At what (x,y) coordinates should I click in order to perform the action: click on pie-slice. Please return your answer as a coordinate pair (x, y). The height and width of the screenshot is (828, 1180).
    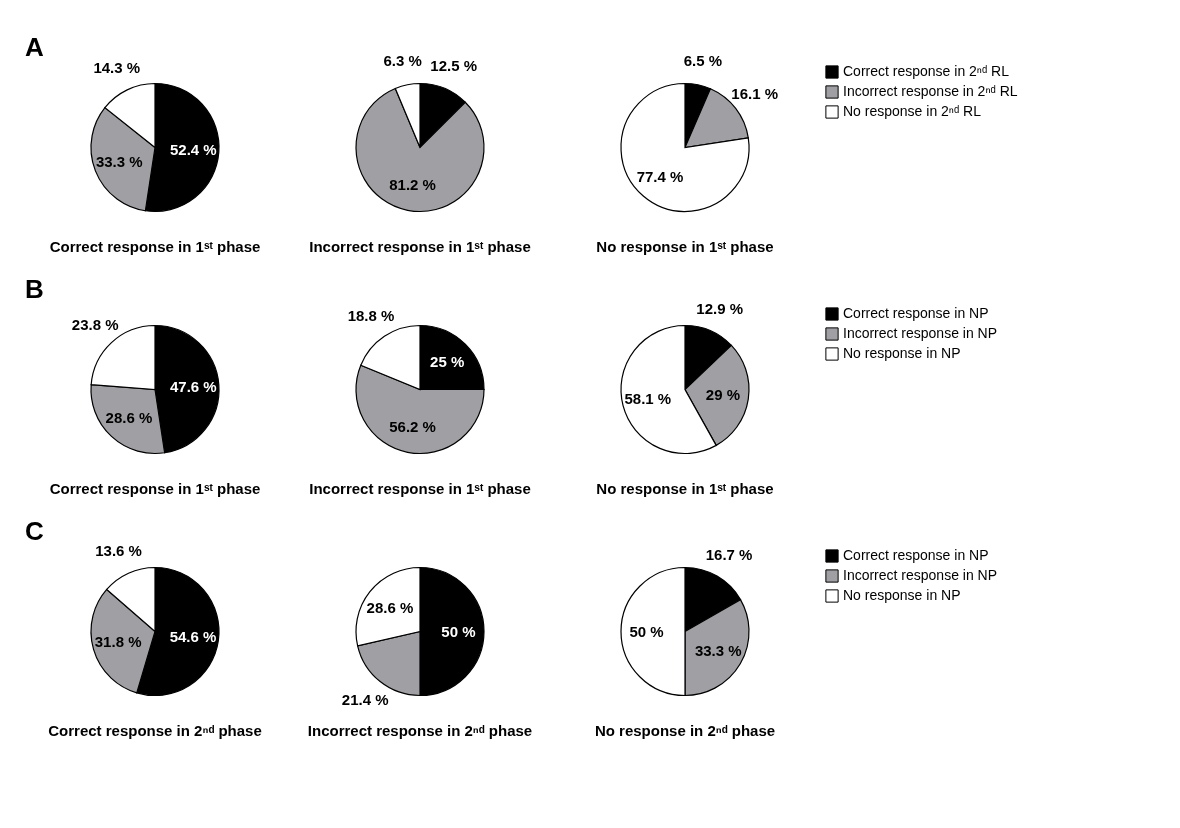
    Looking at the image, I should click on (420, 149).